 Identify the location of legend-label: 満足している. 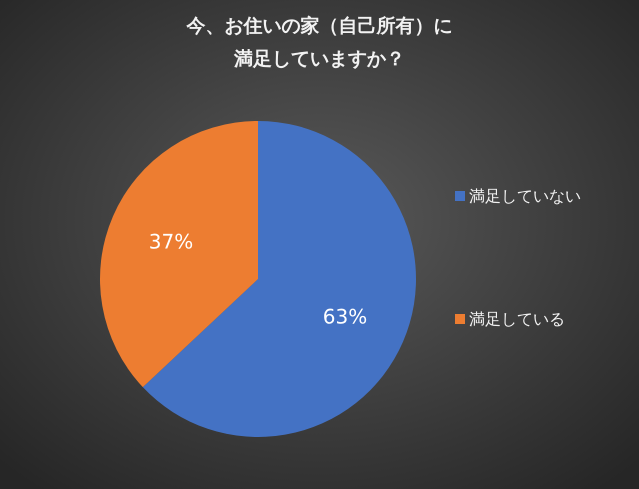
(517, 319).